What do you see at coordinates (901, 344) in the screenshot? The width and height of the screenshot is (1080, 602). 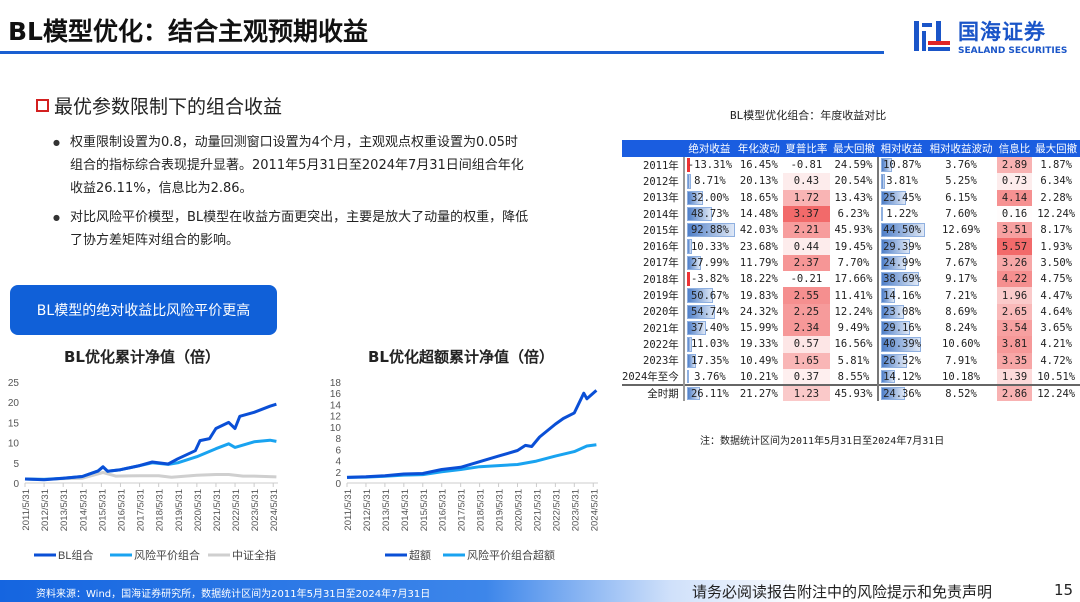 I see `table-cell: 40.39%` at bounding box center [901, 344].